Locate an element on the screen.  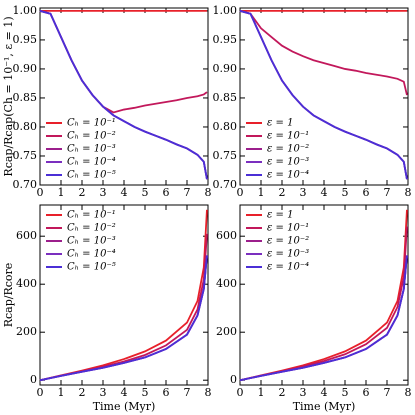
y-axis-label: Rcap/Rcap(Ch = 10⁻¹, ε = 1) is located at coordinates (8, 96).